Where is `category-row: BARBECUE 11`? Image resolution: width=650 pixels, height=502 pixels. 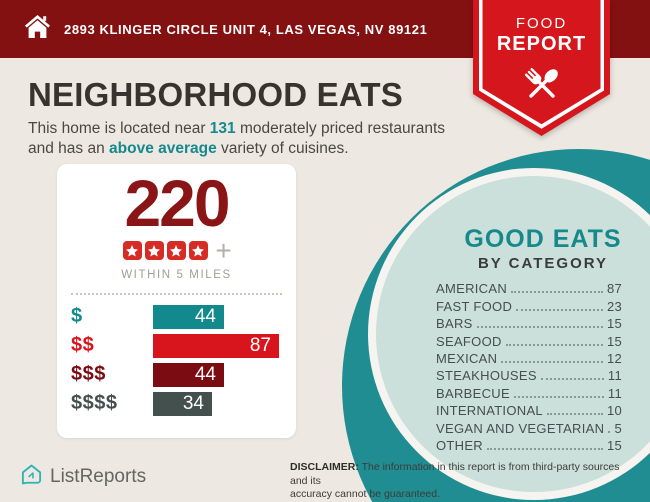
category-row: BARBECUE 11 is located at coordinates (529, 393).